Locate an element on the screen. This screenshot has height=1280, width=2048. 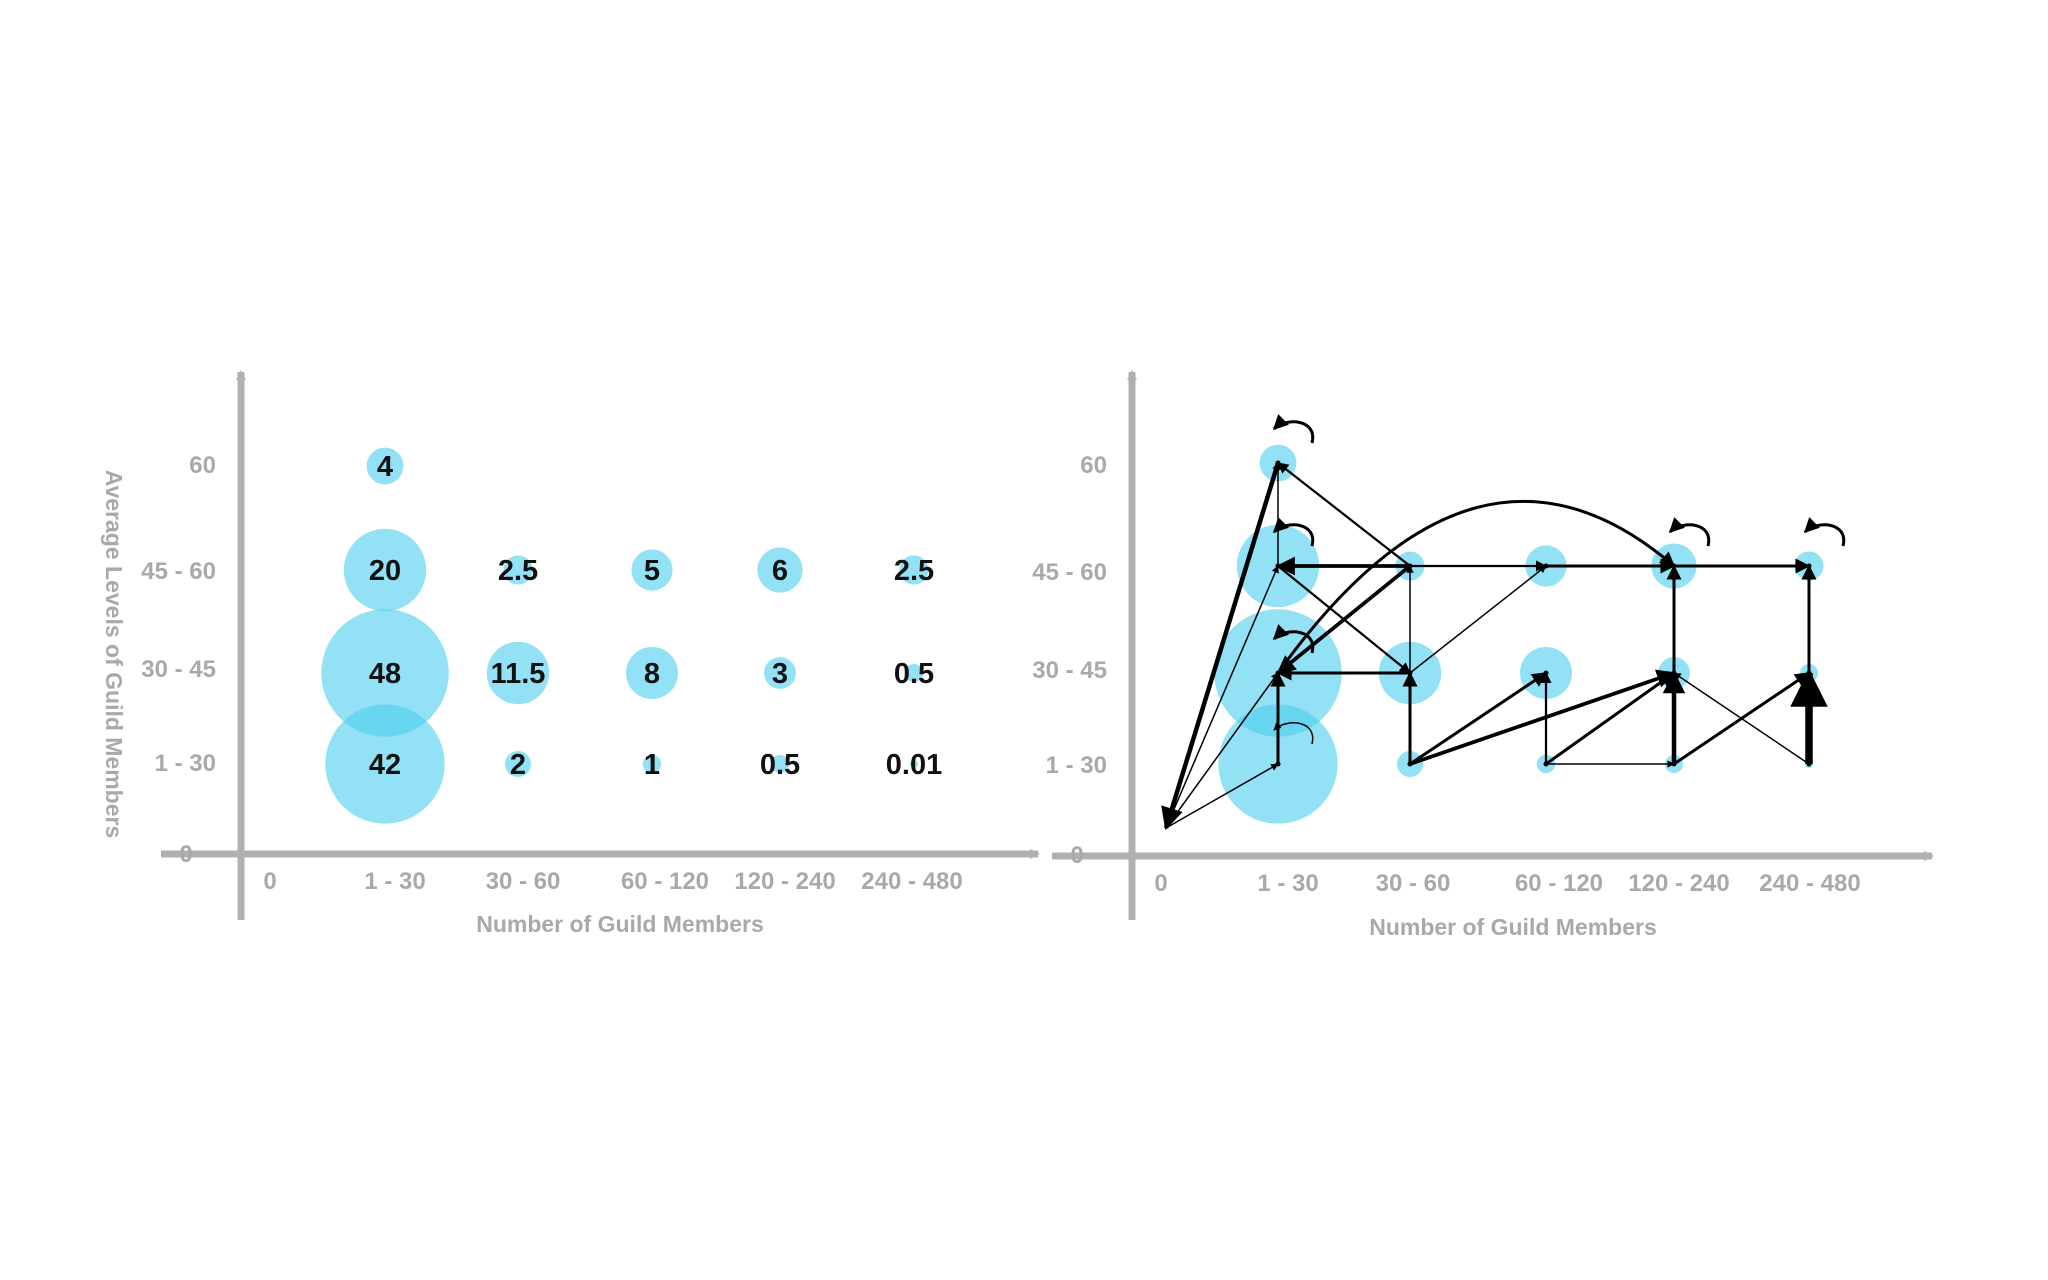
left-x-tick-label-30-60: 30 - 60 is located at coordinates (523, 881).